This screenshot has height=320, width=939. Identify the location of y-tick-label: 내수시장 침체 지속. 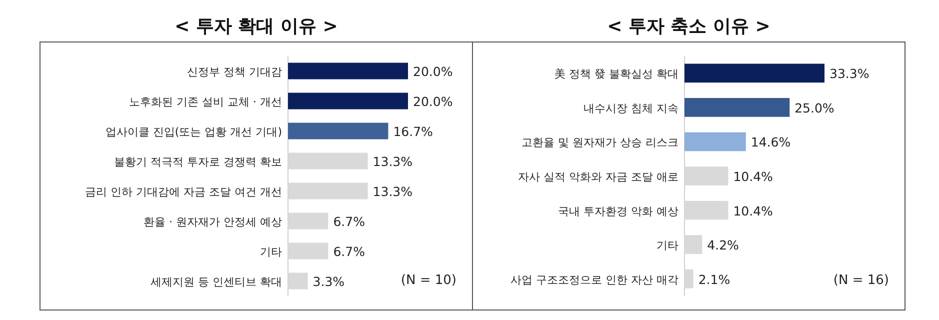
(631, 108).